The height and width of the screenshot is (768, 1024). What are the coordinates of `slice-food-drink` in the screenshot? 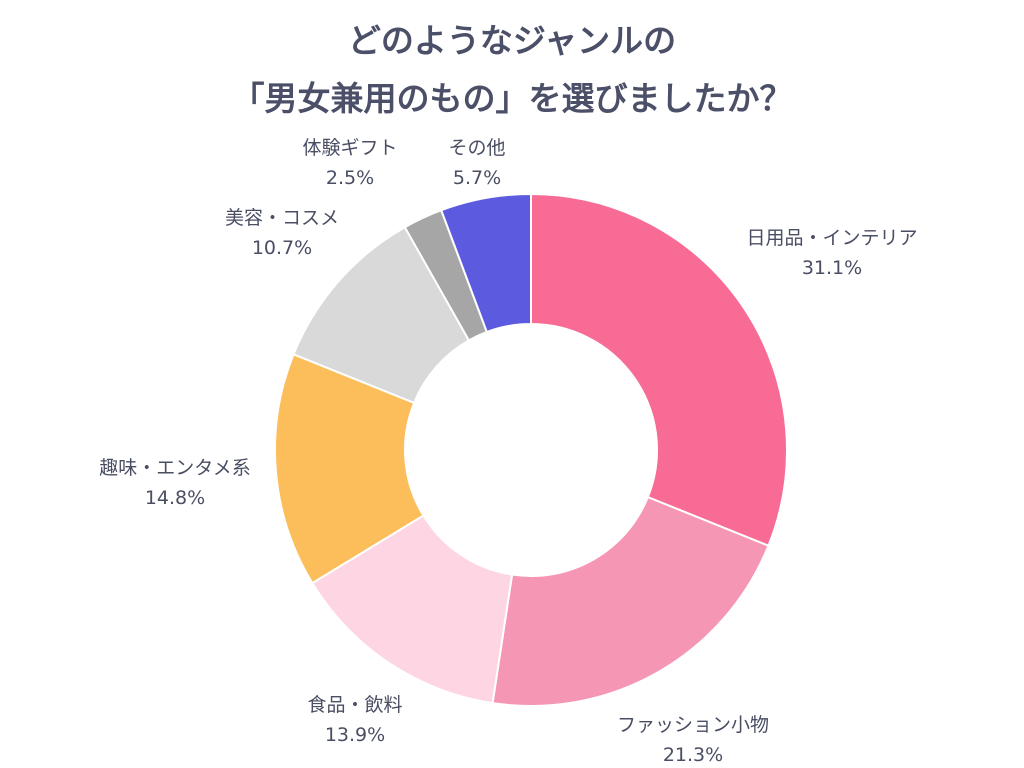 It's located at (412, 609).